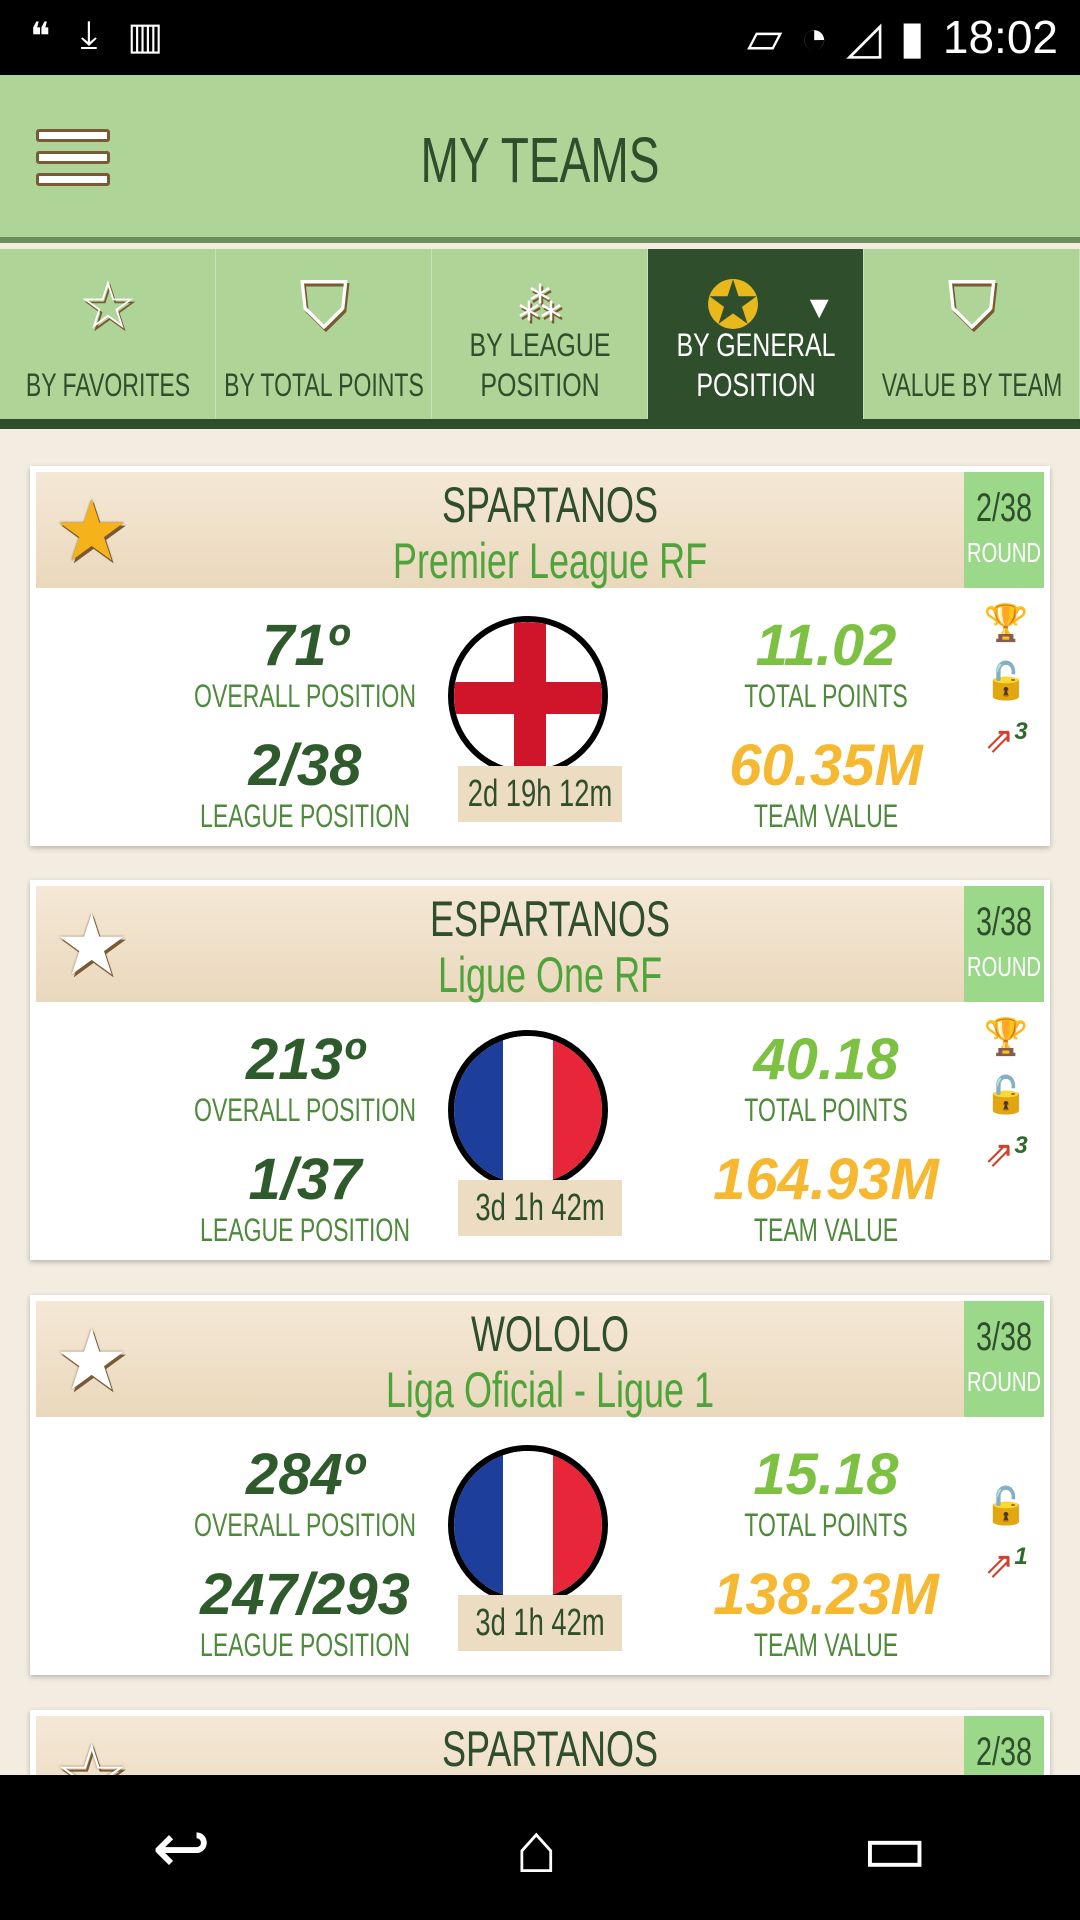  I want to click on team-value: 60.35M, so click(826, 765).